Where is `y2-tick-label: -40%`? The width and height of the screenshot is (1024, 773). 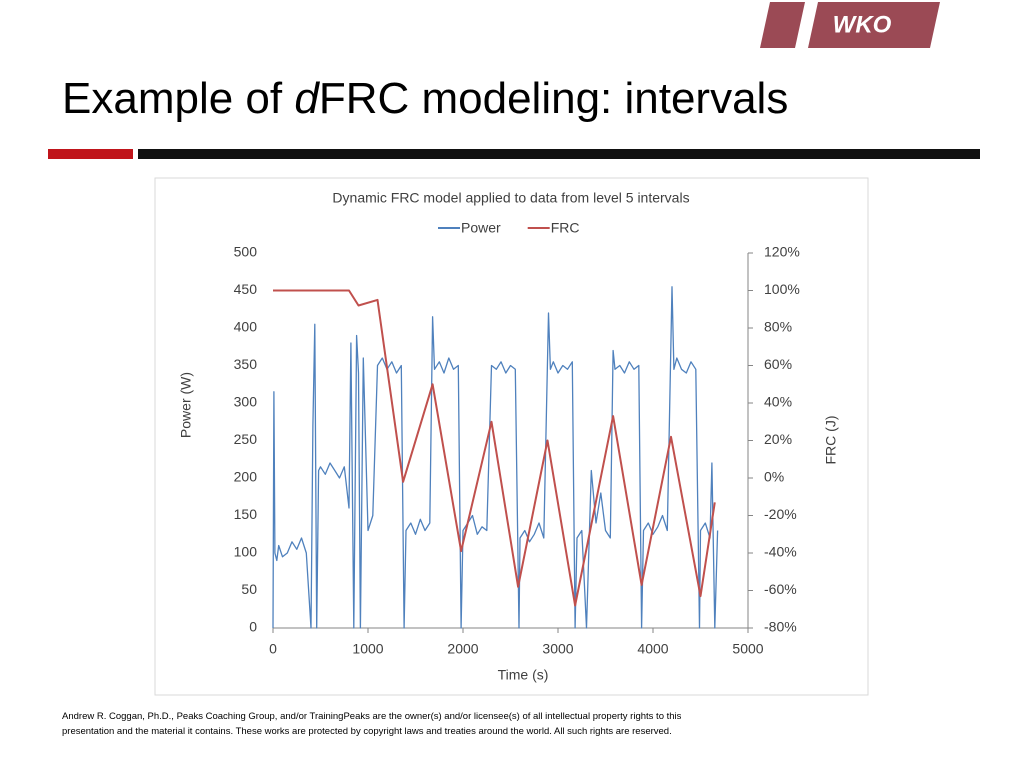 y2-tick-label: -40% is located at coordinates (780, 552).